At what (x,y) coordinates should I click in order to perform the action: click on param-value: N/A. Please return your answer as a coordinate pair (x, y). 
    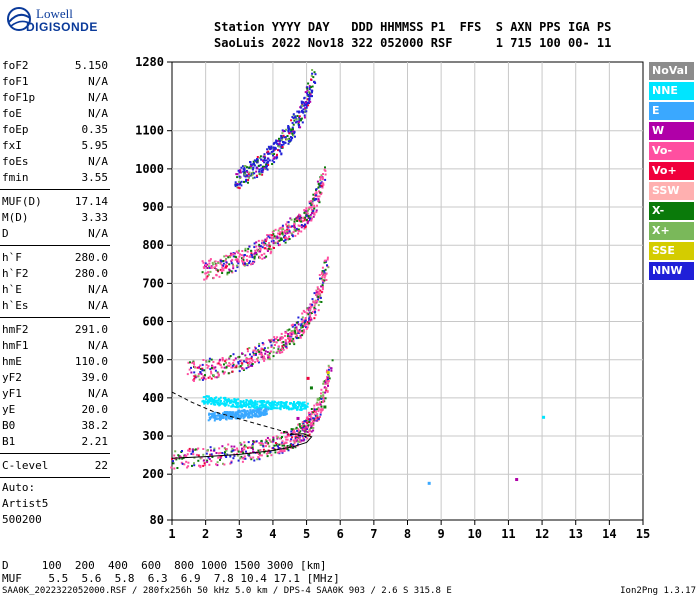
    Looking at the image, I should click on (98, 305).